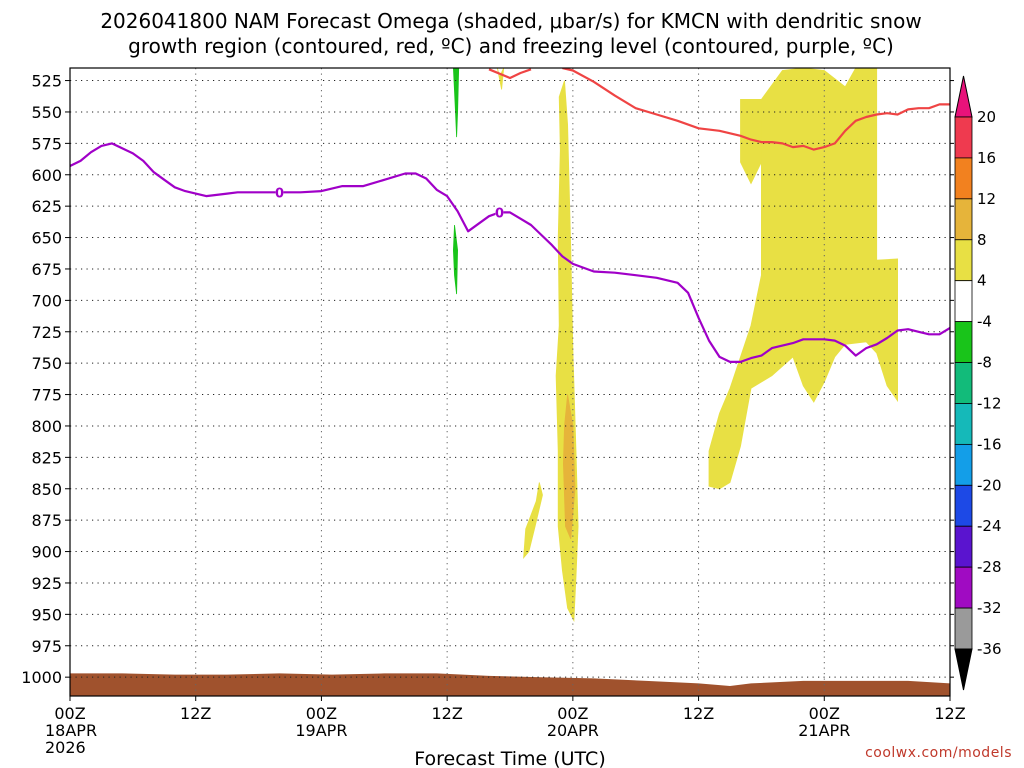 This screenshot has width=1024, height=768. What do you see at coordinates (71, 730) in the screenshot?
I see `x-tick-label-0-1: 18APR` at bounding box center [71, 730].